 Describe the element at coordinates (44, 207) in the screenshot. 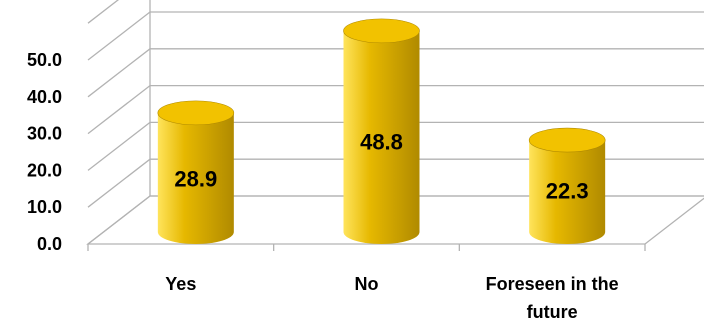

I see `y-tick-label: 10.0` at that location.